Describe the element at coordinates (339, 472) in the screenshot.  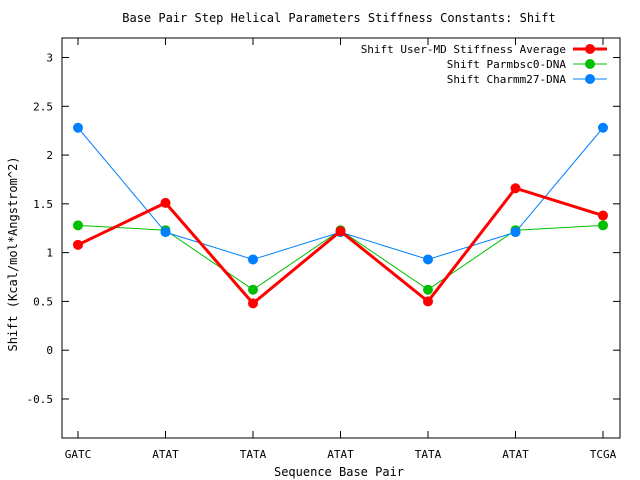
I see `x-axis-label: Sequence Base Pair` at that location.